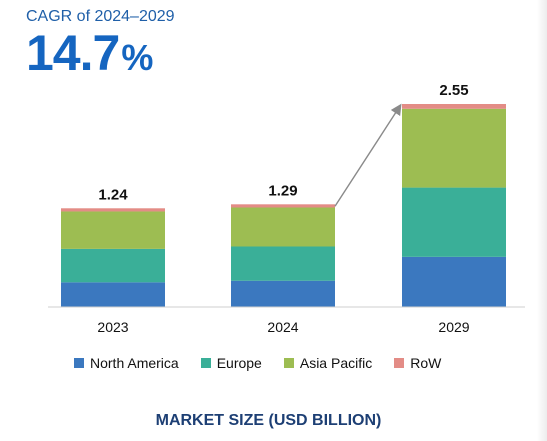  Describe the element at coordinates (542, 220) in the screenshot. I see `card-edge-shadow` at that location.